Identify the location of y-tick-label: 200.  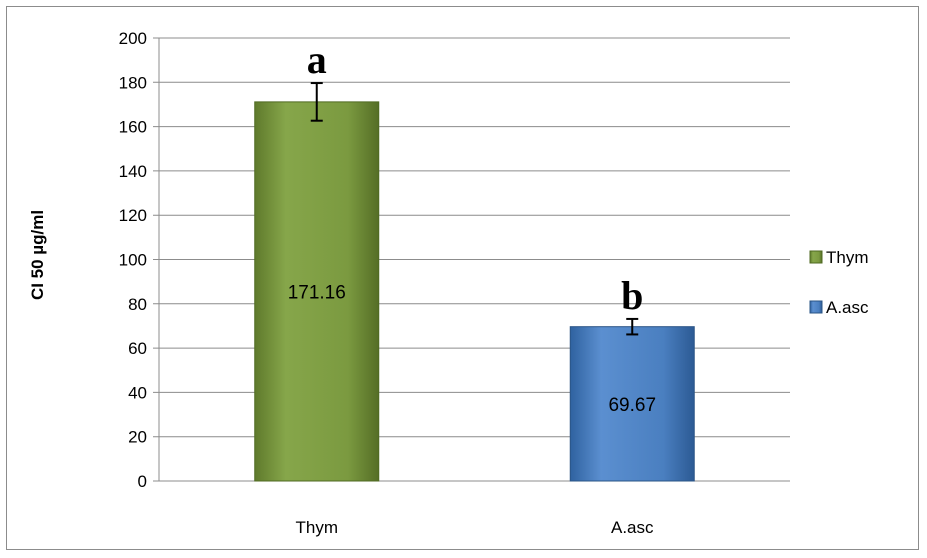
(133, 38).